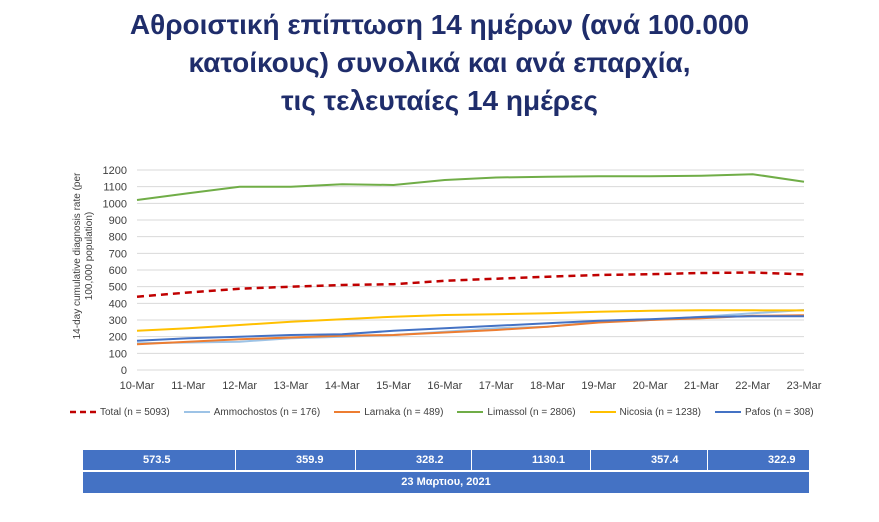 The width and height of the screenshot is (879, 522). I want to click on x-tick-label: 21-Mar, so click(701, 386).